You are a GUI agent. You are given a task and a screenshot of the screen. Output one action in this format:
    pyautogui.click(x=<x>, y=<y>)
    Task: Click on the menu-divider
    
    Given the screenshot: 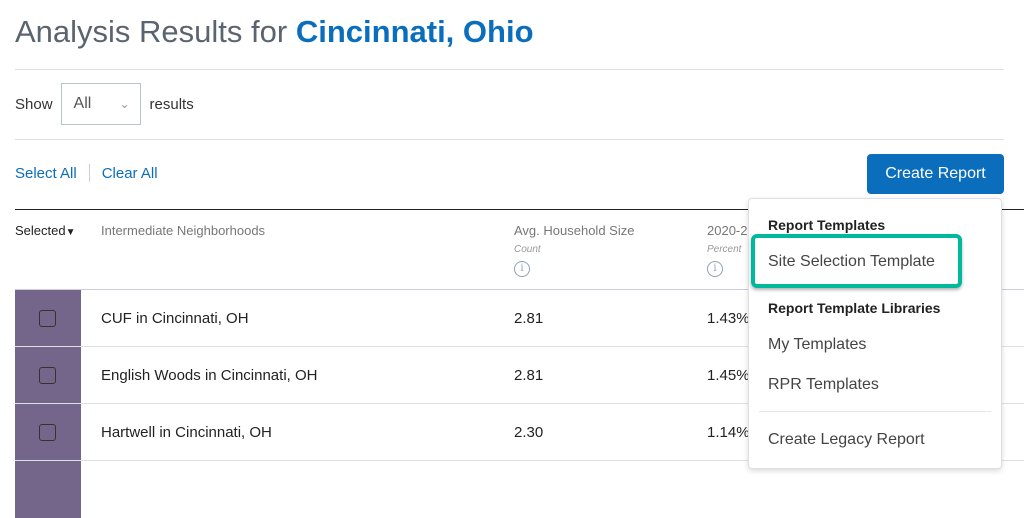 What is the action you would take?
    pyautogui.click(x=875, y=411)
    